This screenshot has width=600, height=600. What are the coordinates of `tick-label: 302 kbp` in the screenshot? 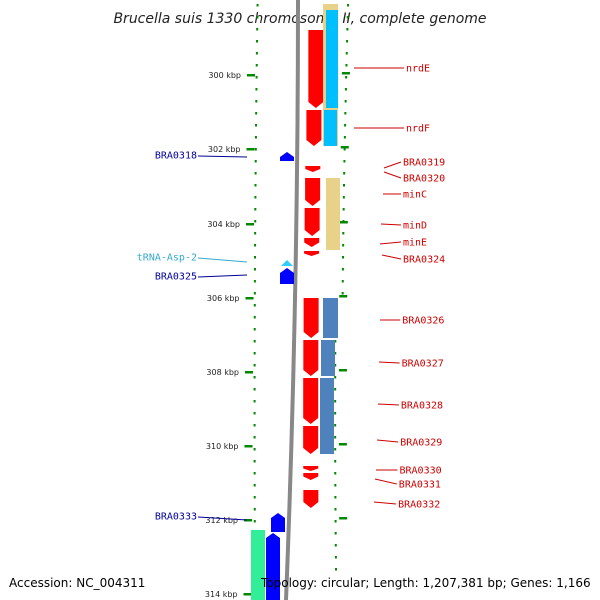 It's located at (224, 149).